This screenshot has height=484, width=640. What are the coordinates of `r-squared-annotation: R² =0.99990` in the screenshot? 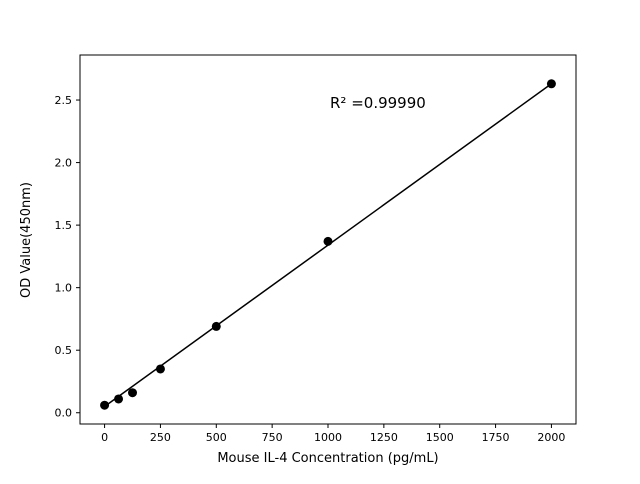 It's located at (378, 103).